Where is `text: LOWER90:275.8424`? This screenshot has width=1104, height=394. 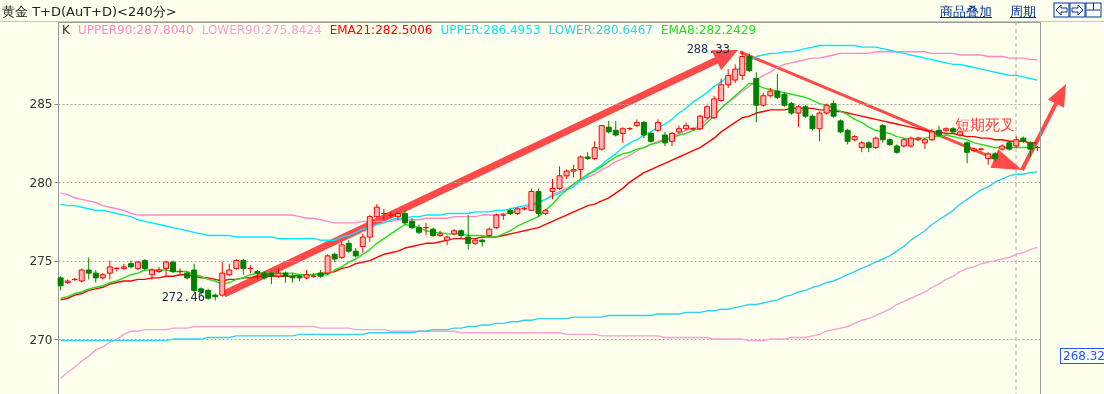 text: LOWER90:275.8424 is located at coordinates (261, 30).